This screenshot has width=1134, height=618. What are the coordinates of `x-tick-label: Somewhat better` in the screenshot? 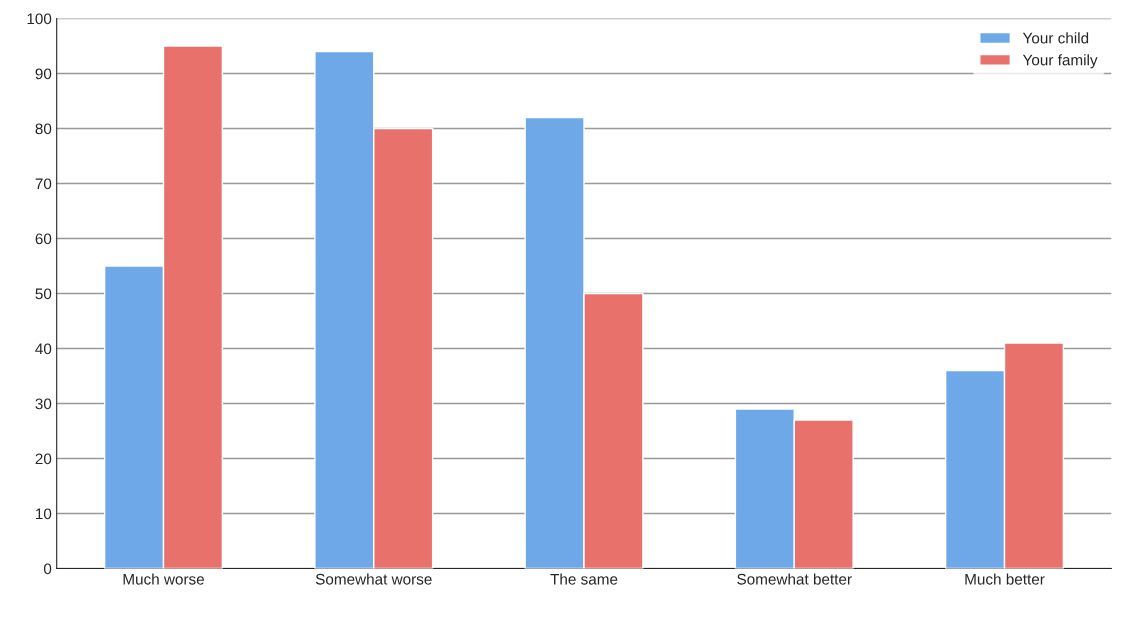 It's located at (794, 579).